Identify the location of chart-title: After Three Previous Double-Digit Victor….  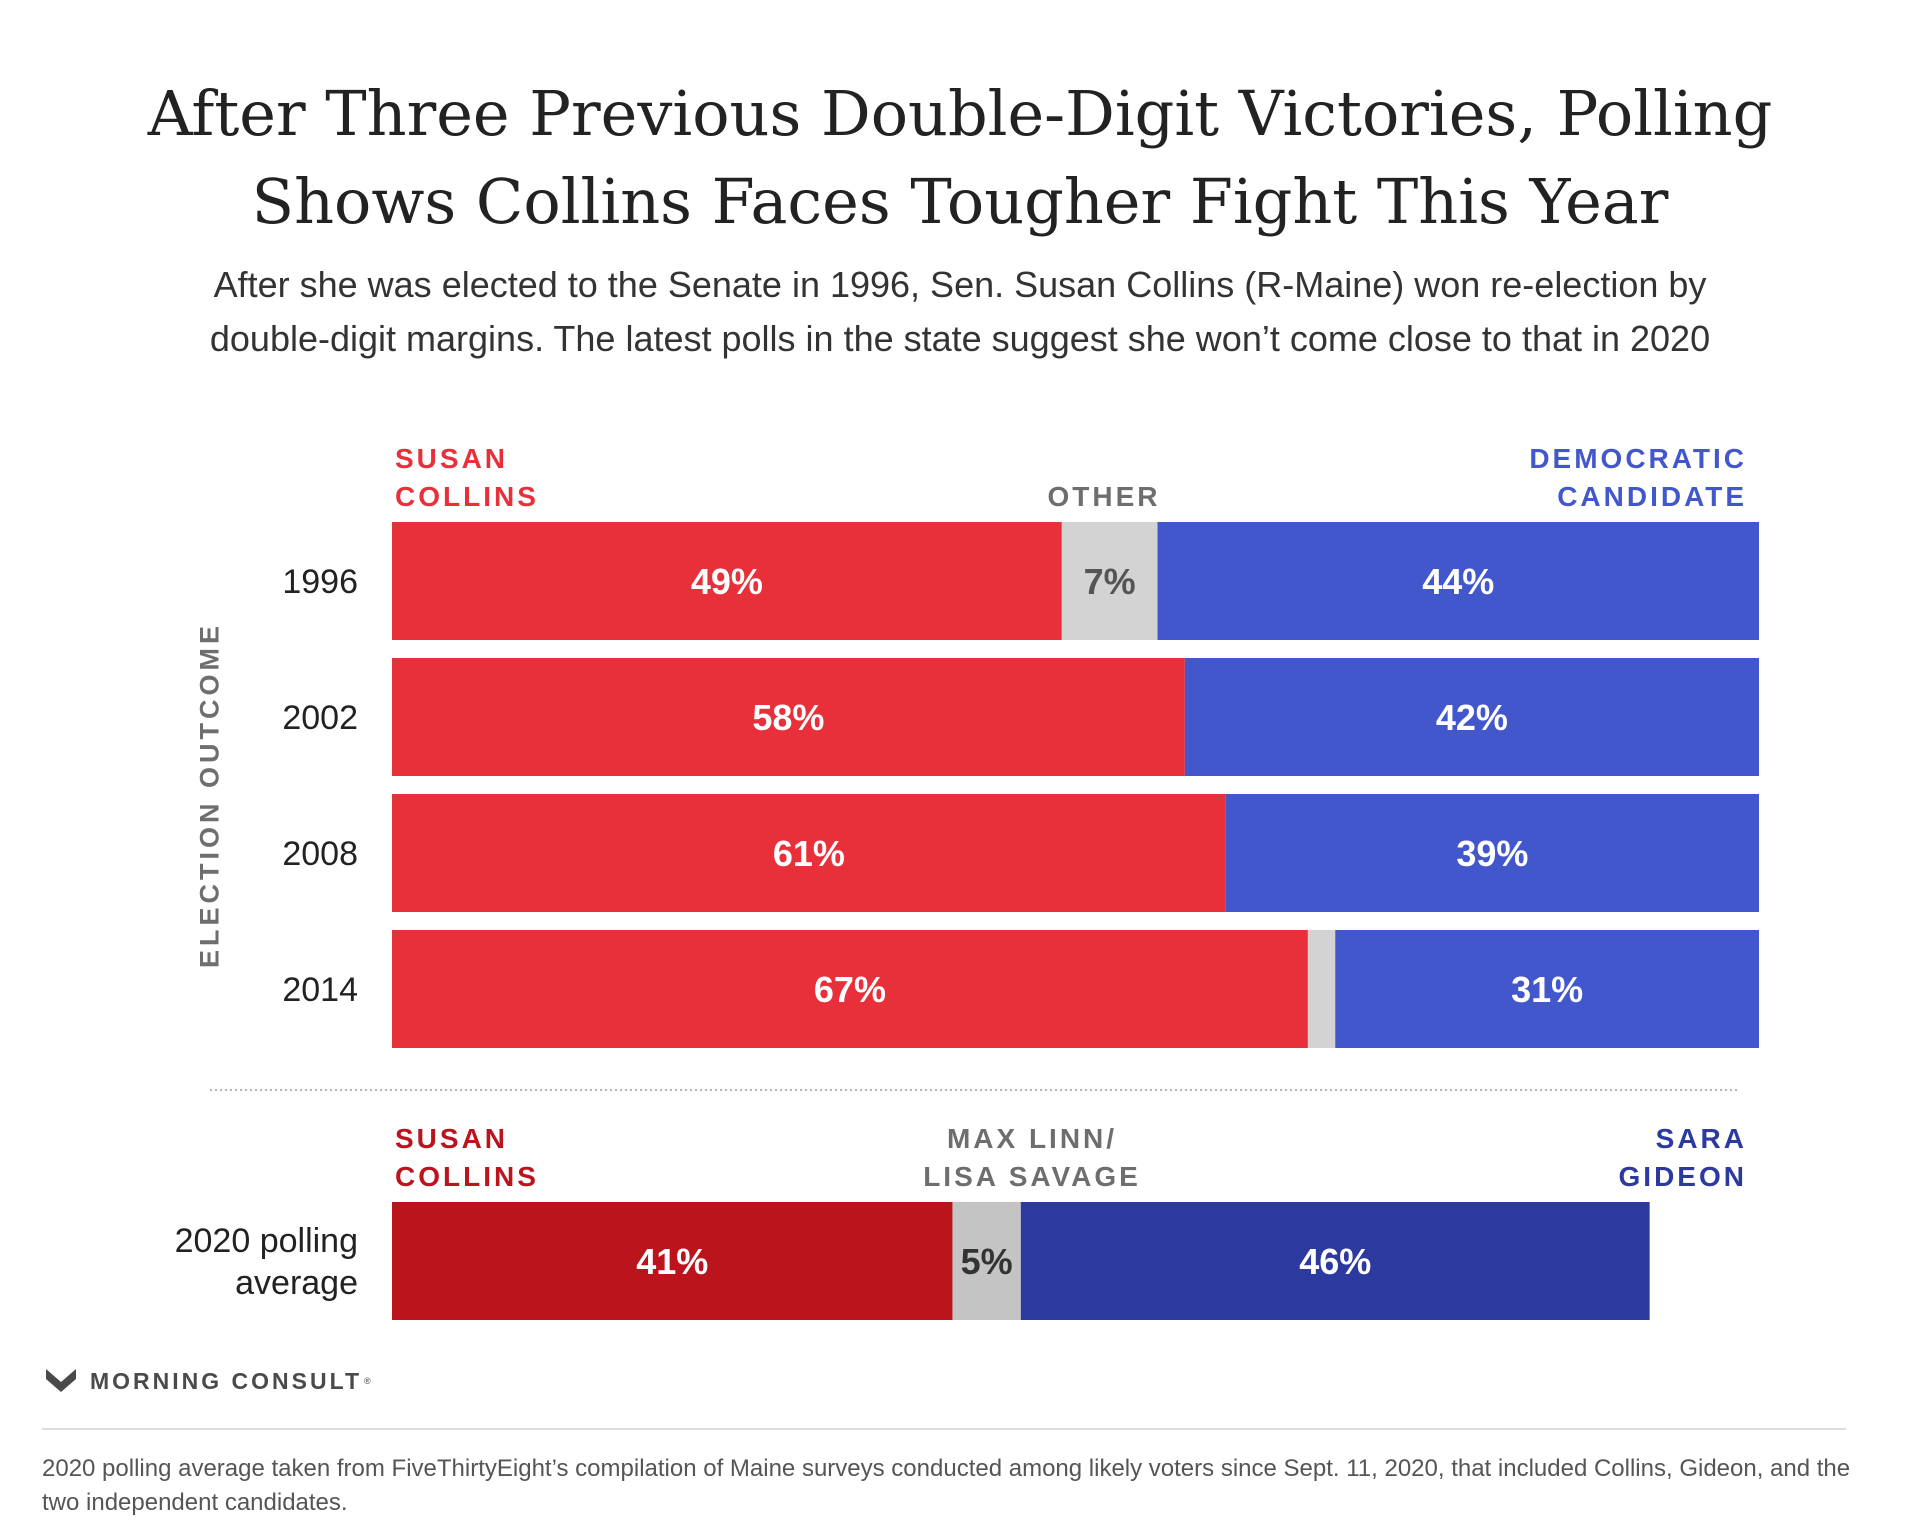
(960, 158).